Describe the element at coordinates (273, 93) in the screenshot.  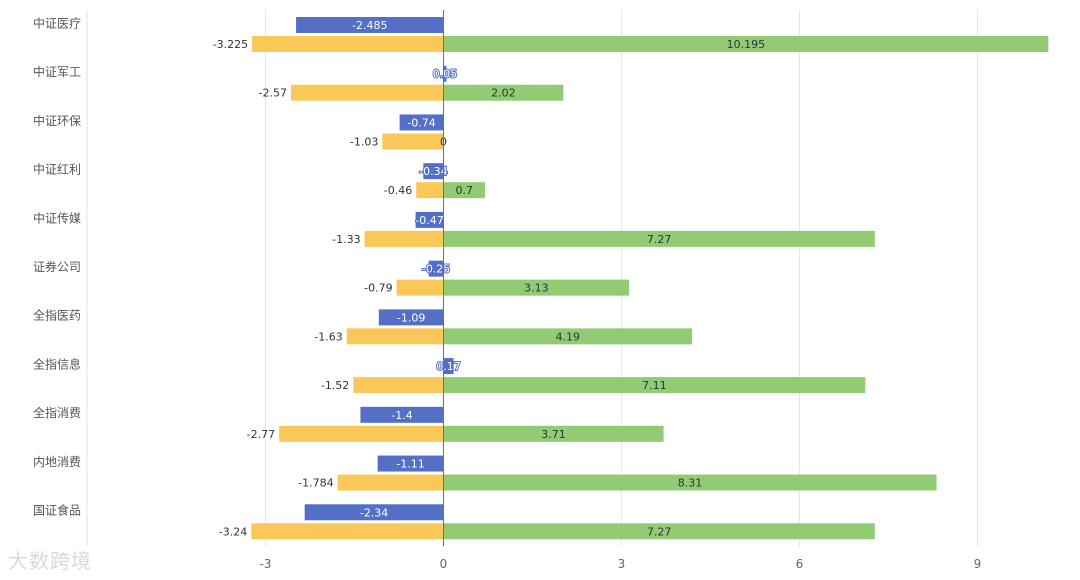
I see `bar-yellow-label: -2.57` at that location.